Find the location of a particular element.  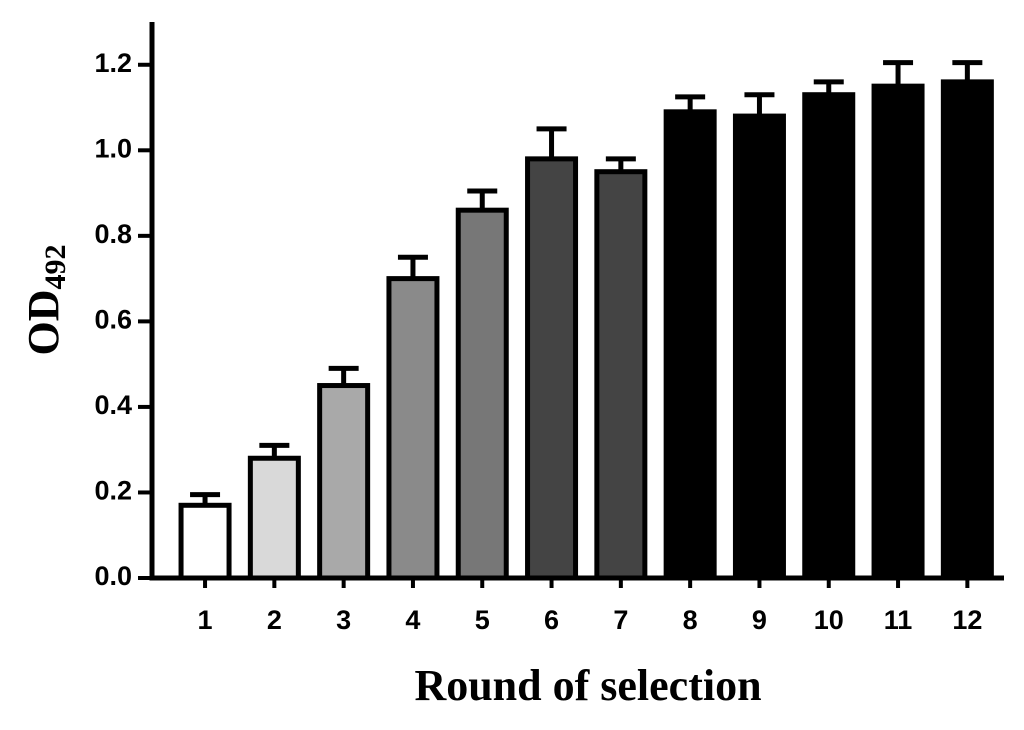

x-tick-label: 1 is located at coordinates (205, 620).